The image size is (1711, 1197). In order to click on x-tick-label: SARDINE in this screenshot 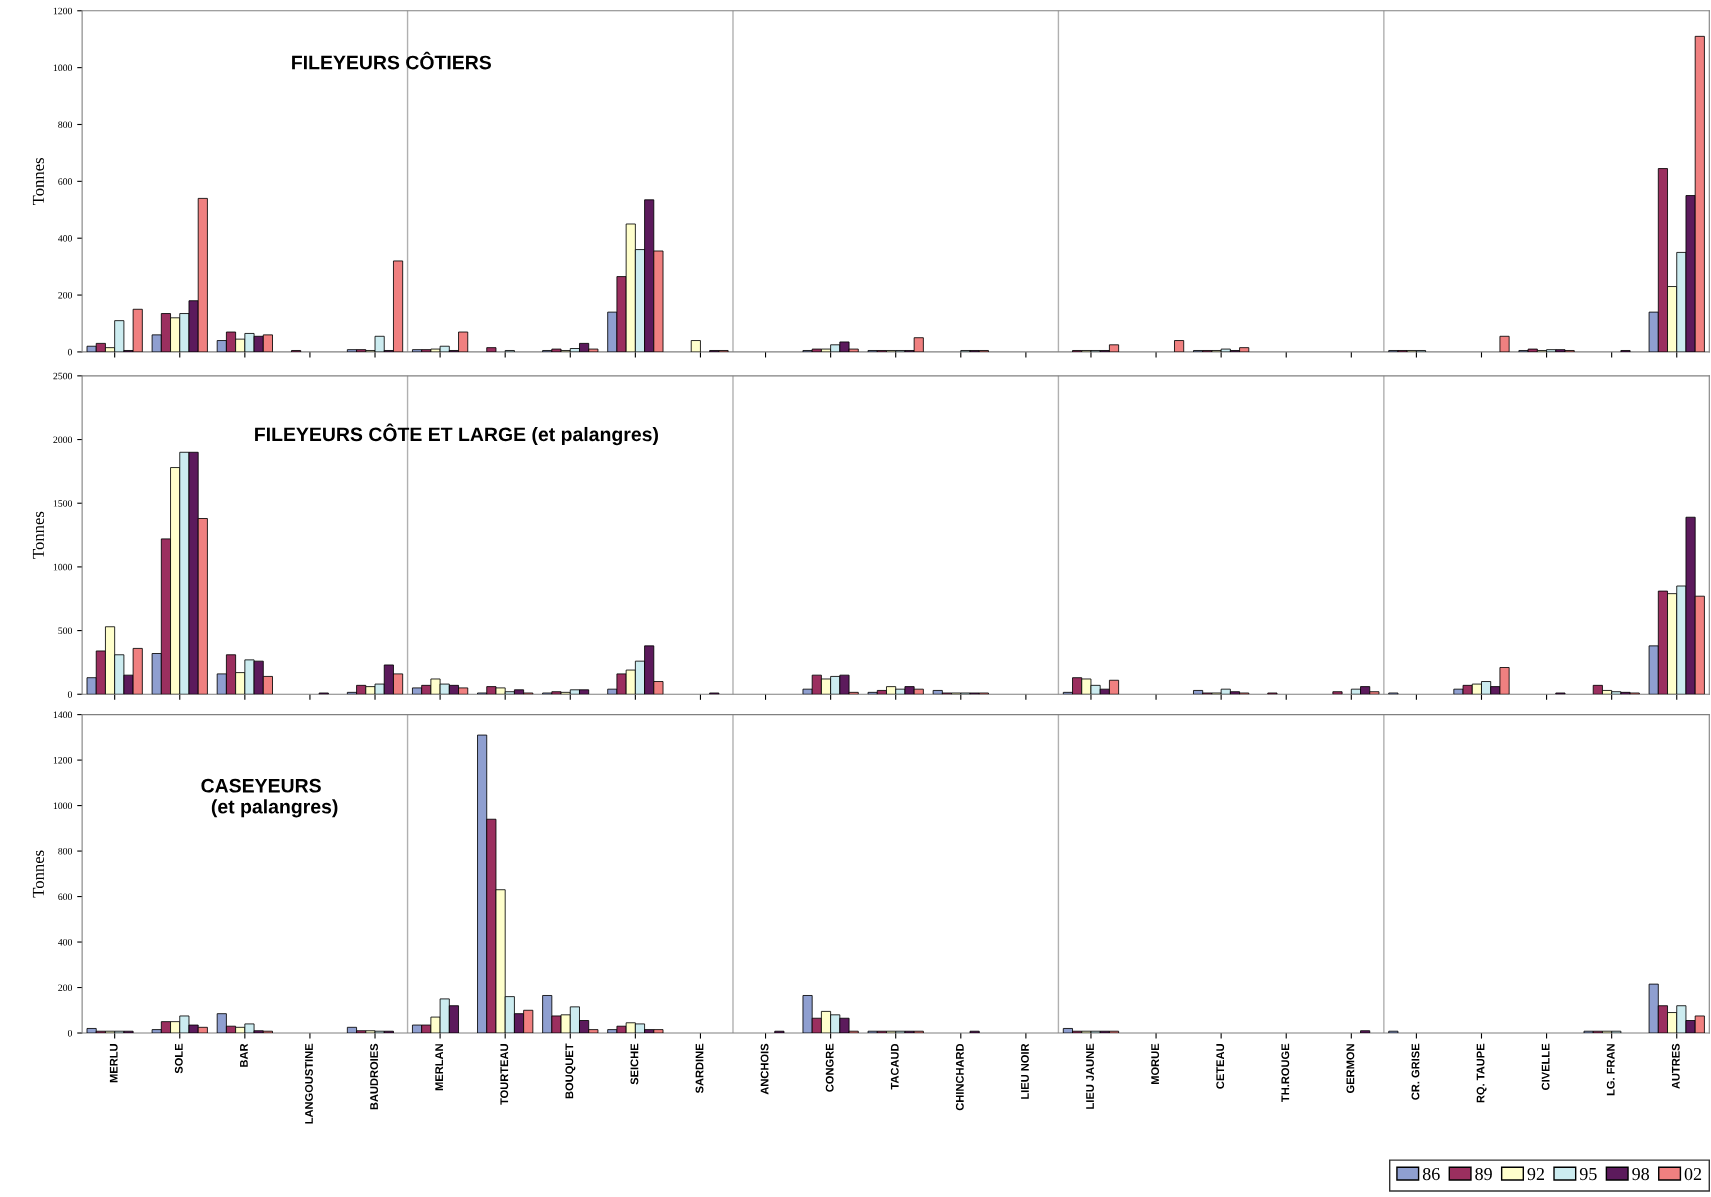, I will do `click(699, 1068)`.